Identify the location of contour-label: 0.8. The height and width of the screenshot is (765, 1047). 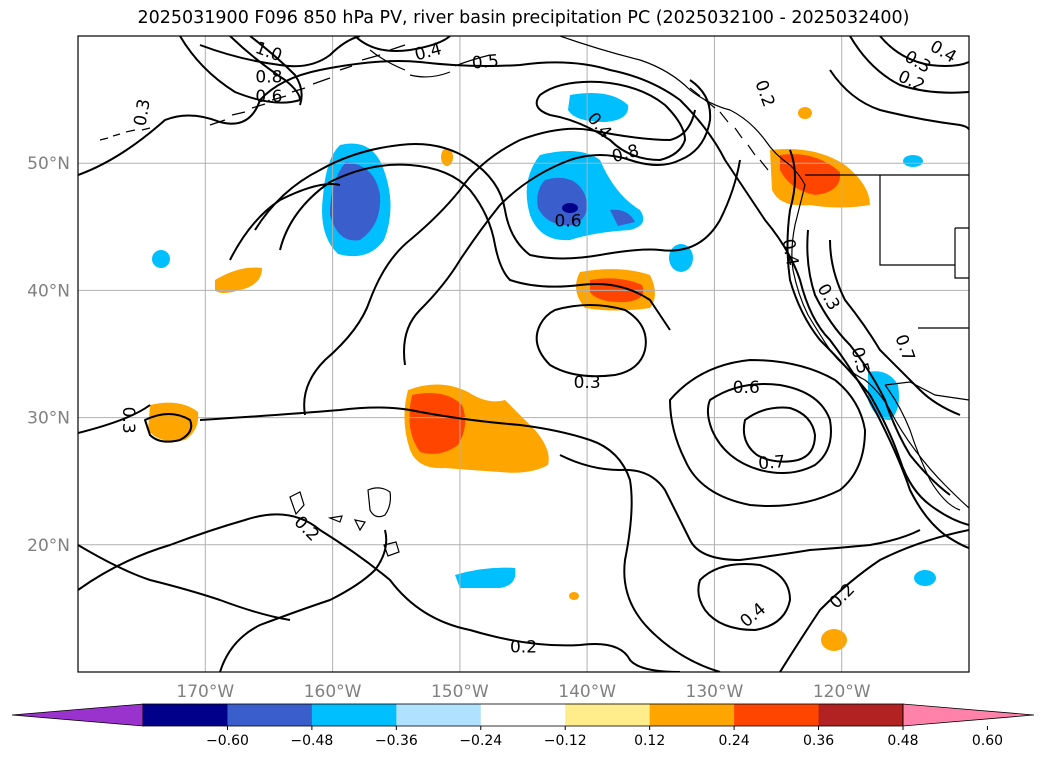
(268, 78).